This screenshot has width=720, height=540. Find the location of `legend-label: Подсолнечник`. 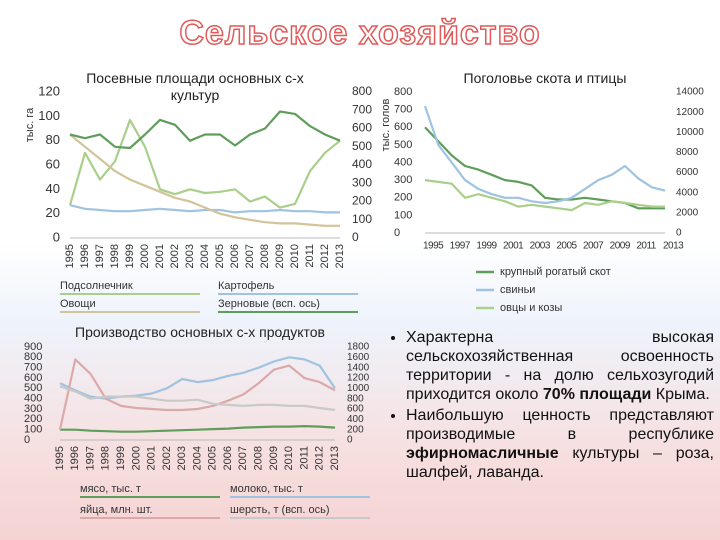

legend-label: Подсолнечник is located at coordinates (96, 286).